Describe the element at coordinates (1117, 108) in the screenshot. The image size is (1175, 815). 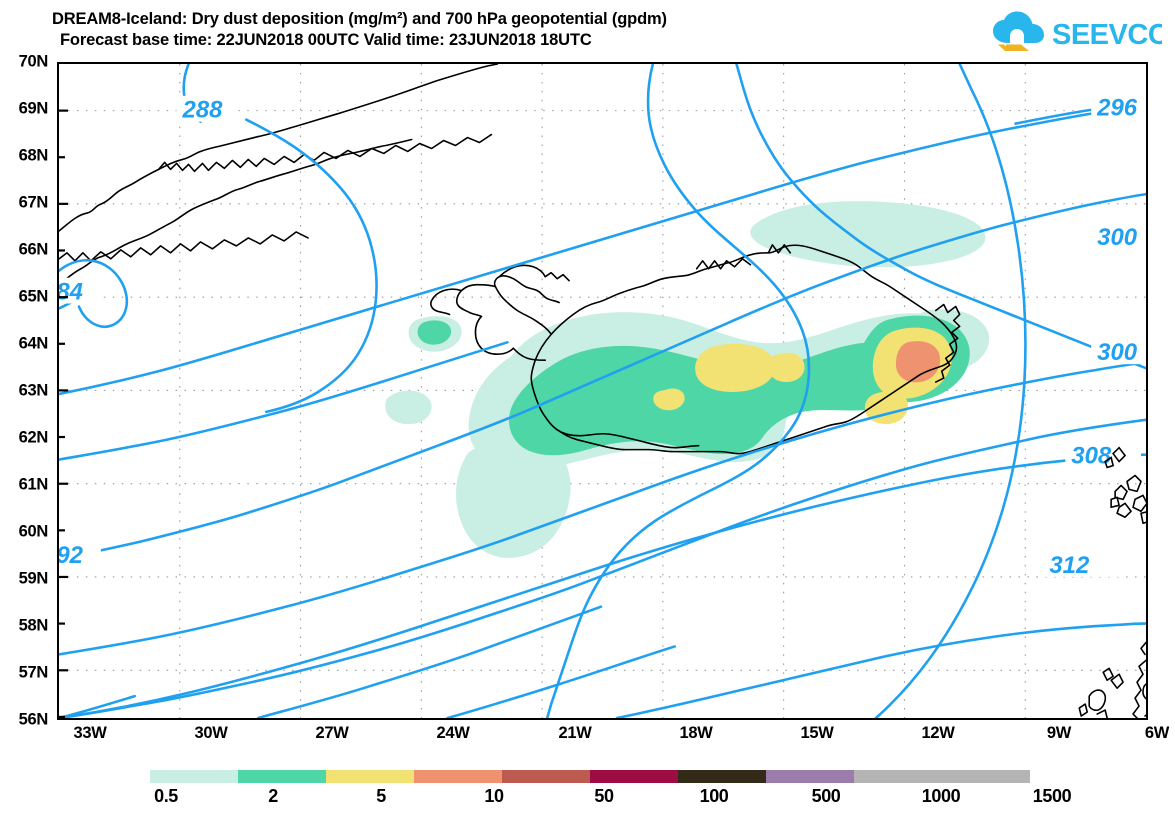
I see `contour-label-296: 296` at that location.